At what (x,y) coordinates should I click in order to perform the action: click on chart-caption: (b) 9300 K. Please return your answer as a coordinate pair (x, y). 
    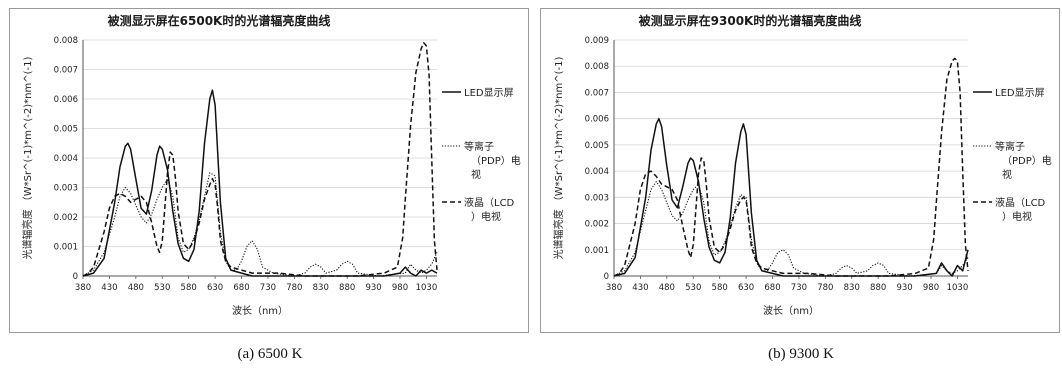
    Looking at the image, I should click on (801, 354).